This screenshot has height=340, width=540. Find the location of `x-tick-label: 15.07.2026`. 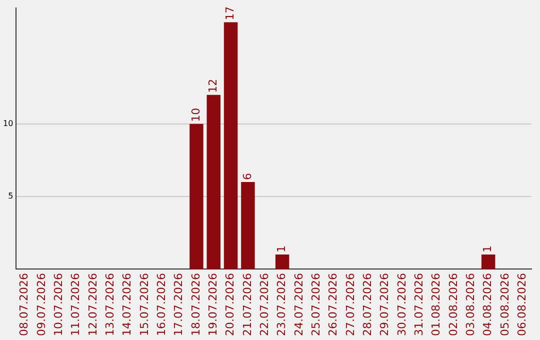

x-tick-label: 15.07.2026 is located at coordinates (144, 304).